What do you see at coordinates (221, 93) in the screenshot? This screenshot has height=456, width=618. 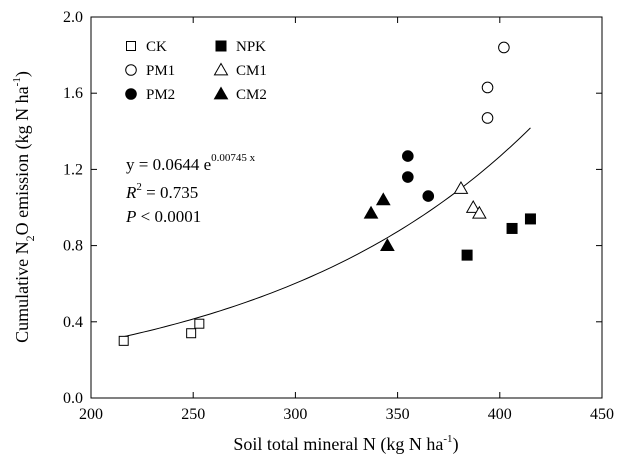 I see `legend-marker-cm2` at bounding box center [221, 93].